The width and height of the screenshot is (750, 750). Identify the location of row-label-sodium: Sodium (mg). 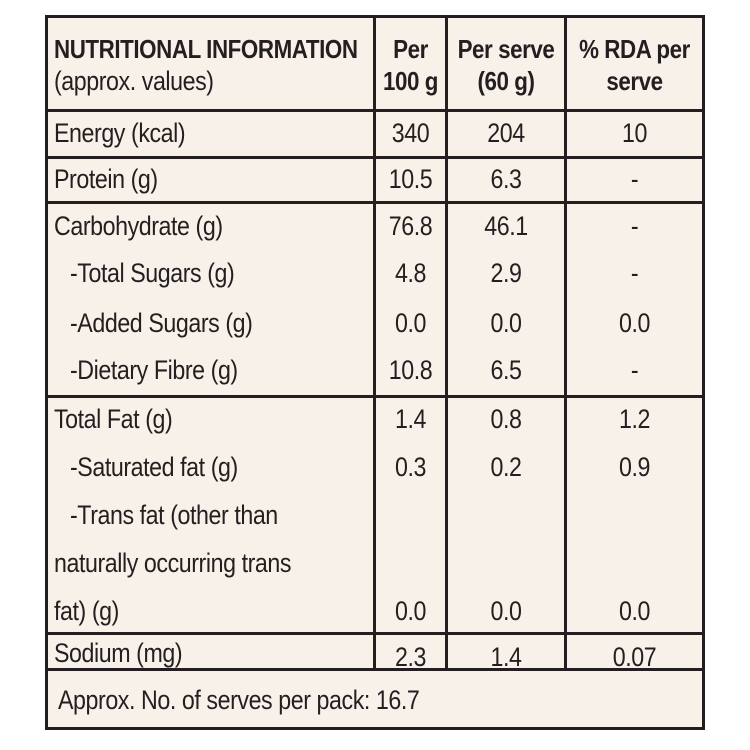
(118, 653).